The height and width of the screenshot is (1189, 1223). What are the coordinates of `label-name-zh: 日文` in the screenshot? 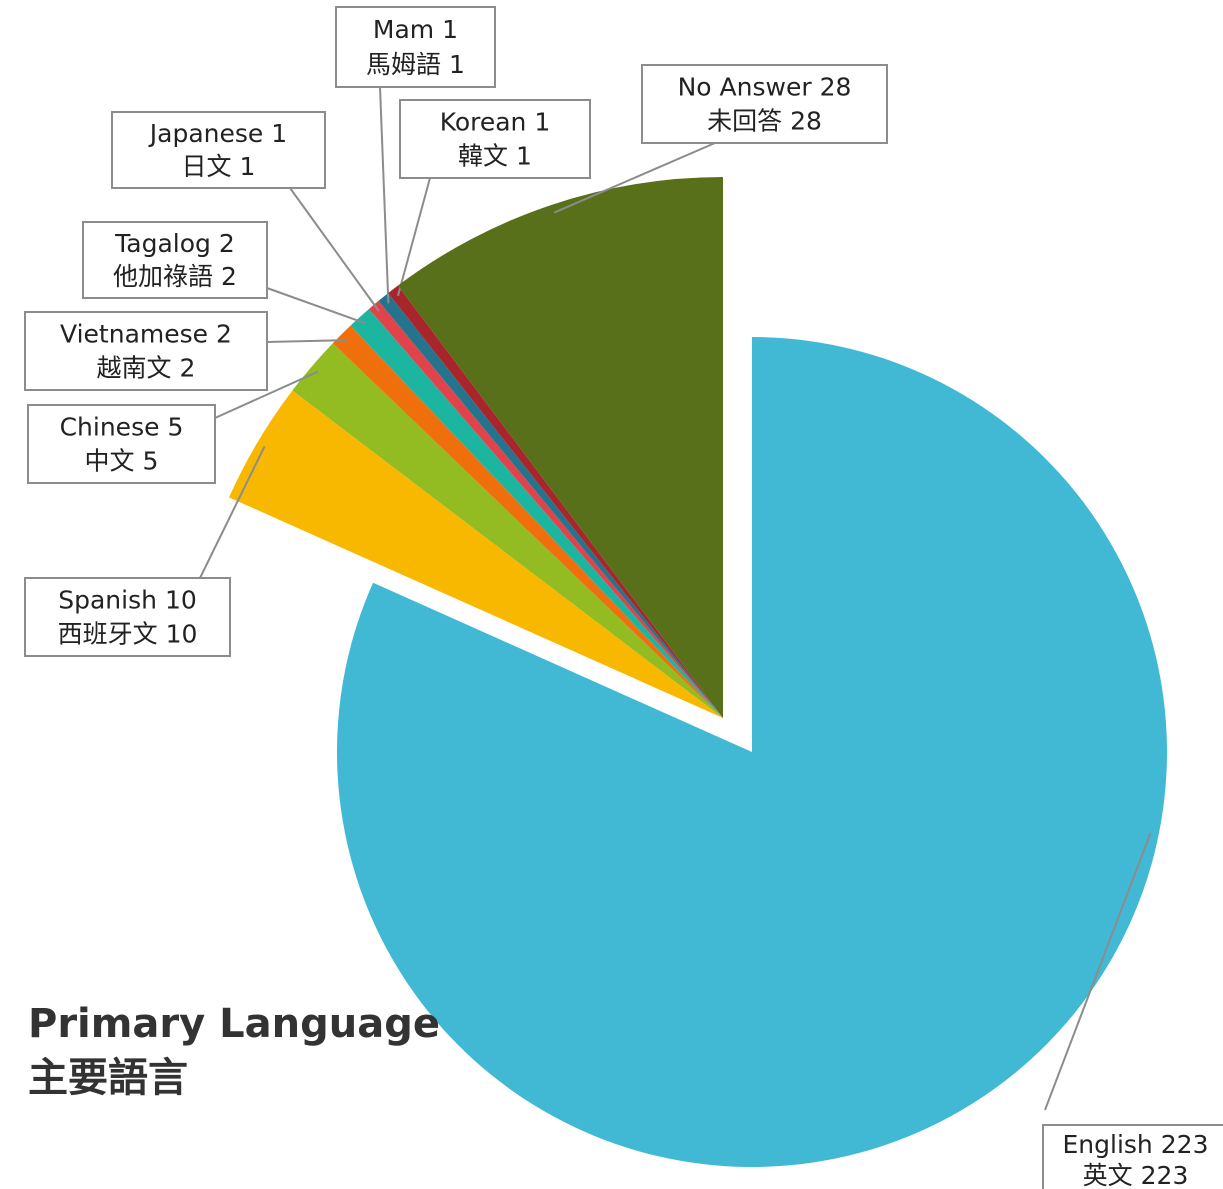 It's located at (207, 166).